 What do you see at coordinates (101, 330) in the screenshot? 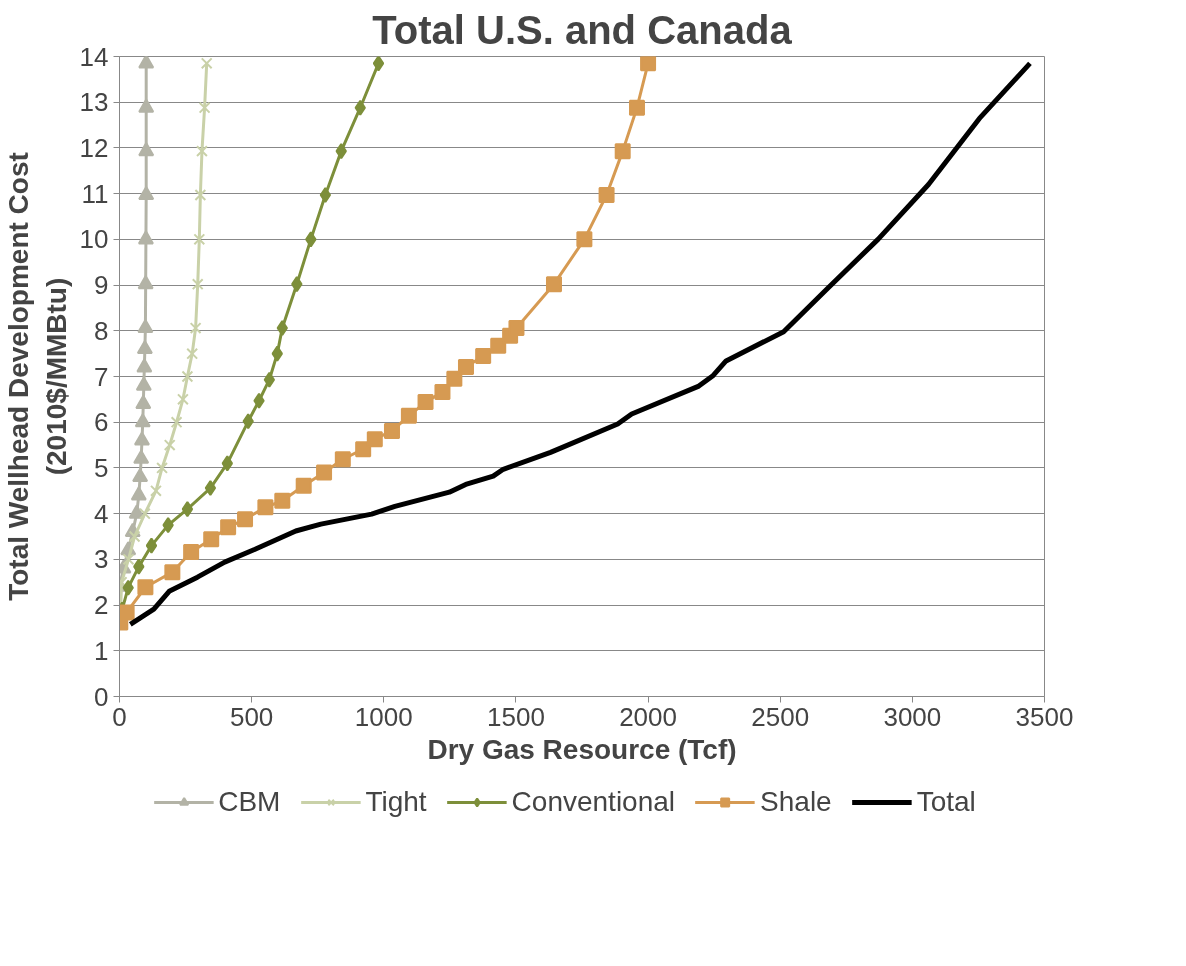
I see `y-tick-label: 8` at bounding box center [101, 330].